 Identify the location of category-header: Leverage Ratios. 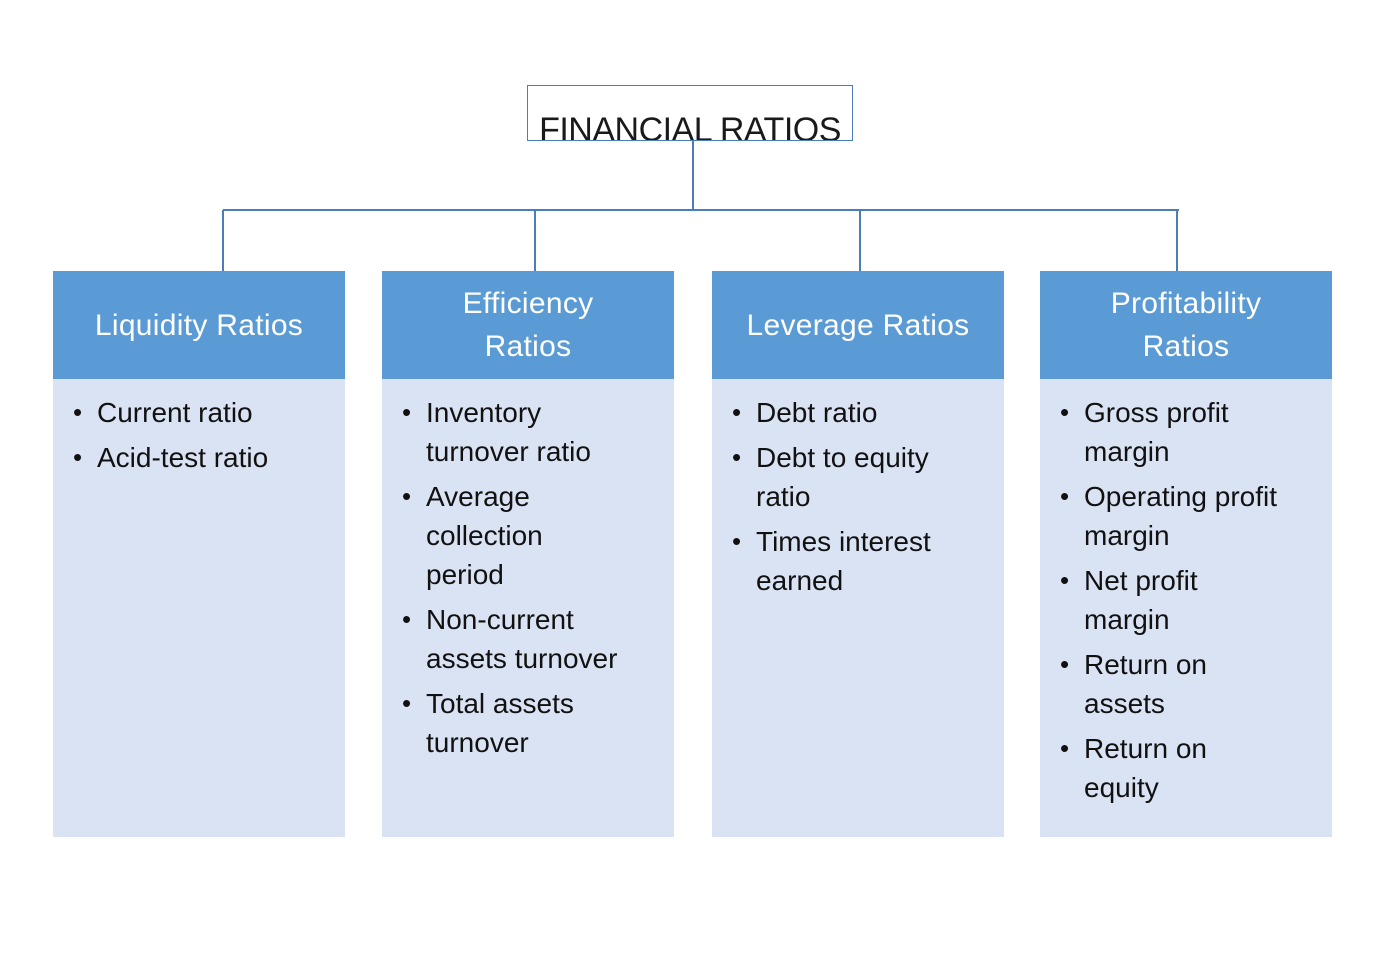
(858, 325).